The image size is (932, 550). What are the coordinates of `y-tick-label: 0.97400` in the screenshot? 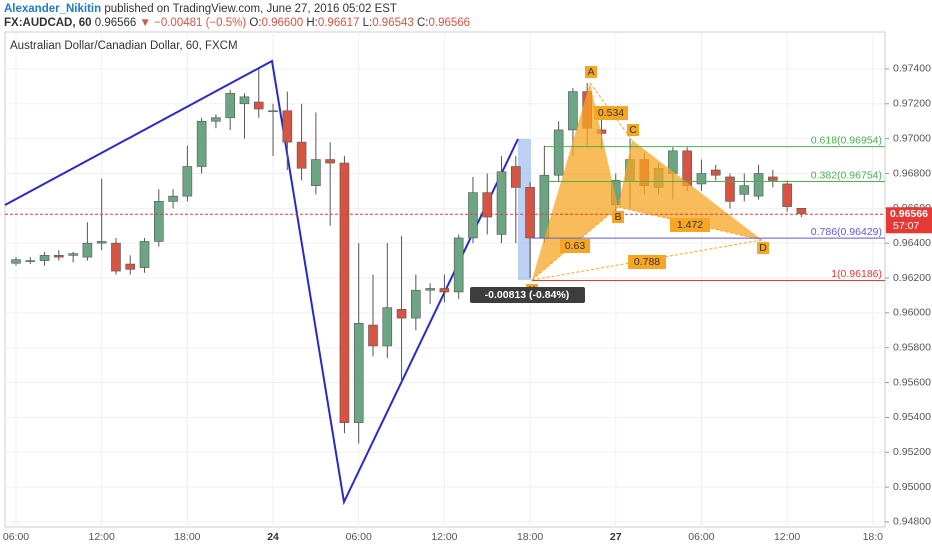 It's located at (912, 69).